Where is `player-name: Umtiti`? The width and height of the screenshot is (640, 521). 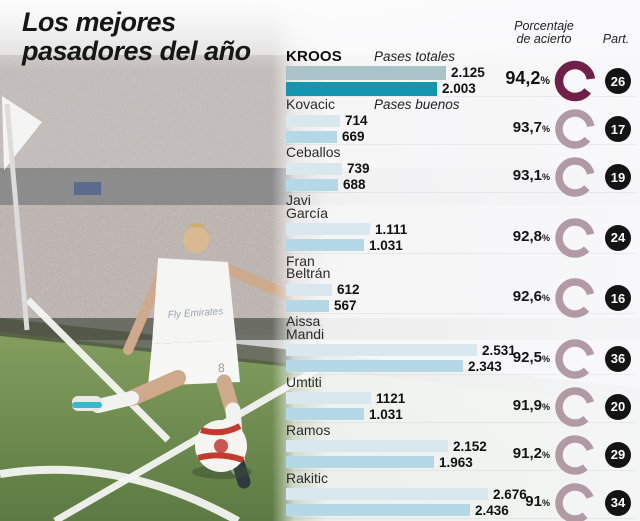
player-name: Umtiti is located at coordinates (304, 381).